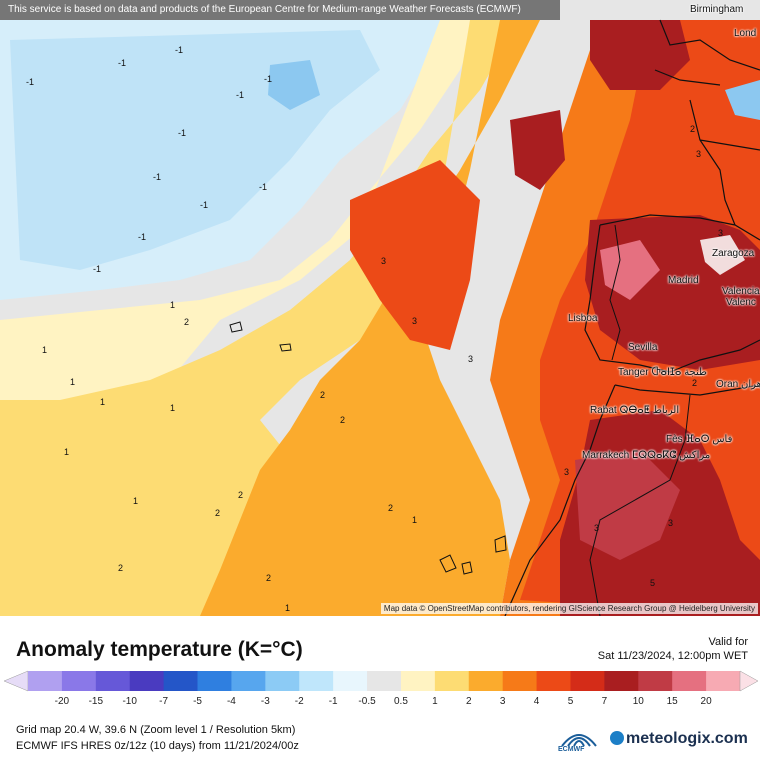 Image resolution: width=760 pixels, height=760 pixels. Describe the element at coordinates (638, 701) in the screenshot. I see `scale-tick-label: 10` at that location.